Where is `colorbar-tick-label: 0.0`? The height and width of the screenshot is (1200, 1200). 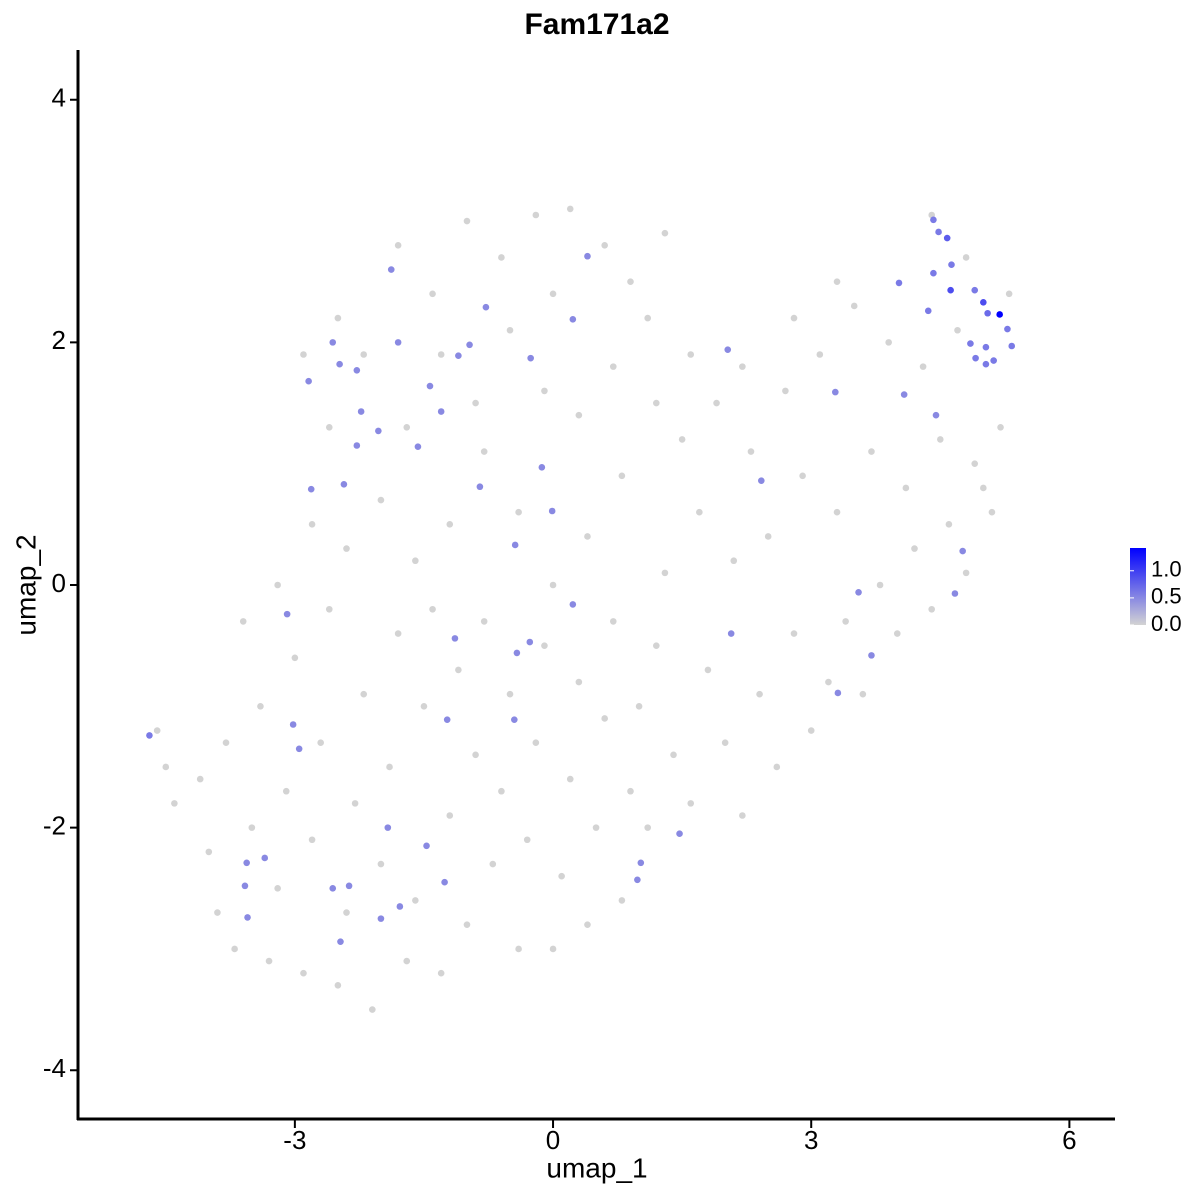
colorbar-tick-label: 0.0 is located at coordinates (1166, 623).